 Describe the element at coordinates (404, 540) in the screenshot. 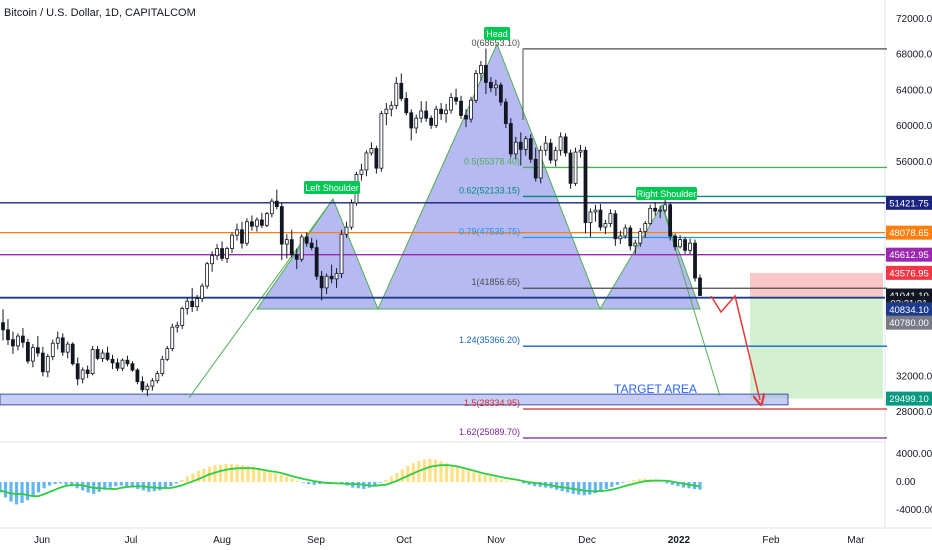

I see `time-tick-label: Oct` at that location.